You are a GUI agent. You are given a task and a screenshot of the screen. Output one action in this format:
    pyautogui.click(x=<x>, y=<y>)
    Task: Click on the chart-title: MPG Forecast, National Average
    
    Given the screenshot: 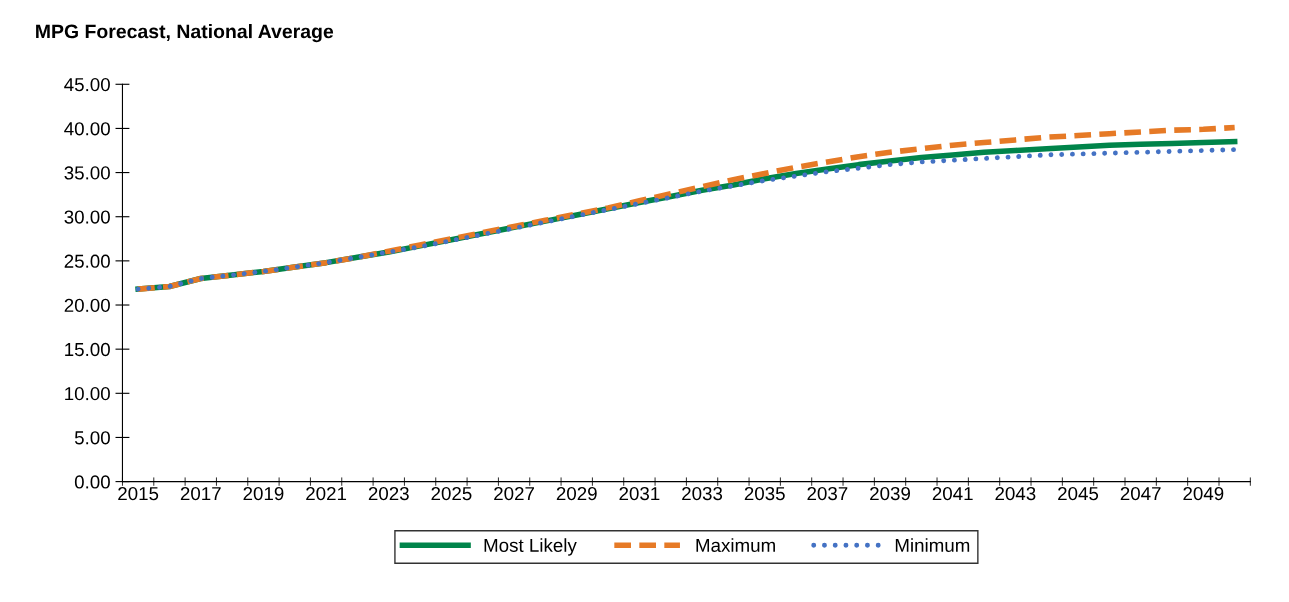 What is the action you would take?
    pyautogui.click(x=185, y=33)
    